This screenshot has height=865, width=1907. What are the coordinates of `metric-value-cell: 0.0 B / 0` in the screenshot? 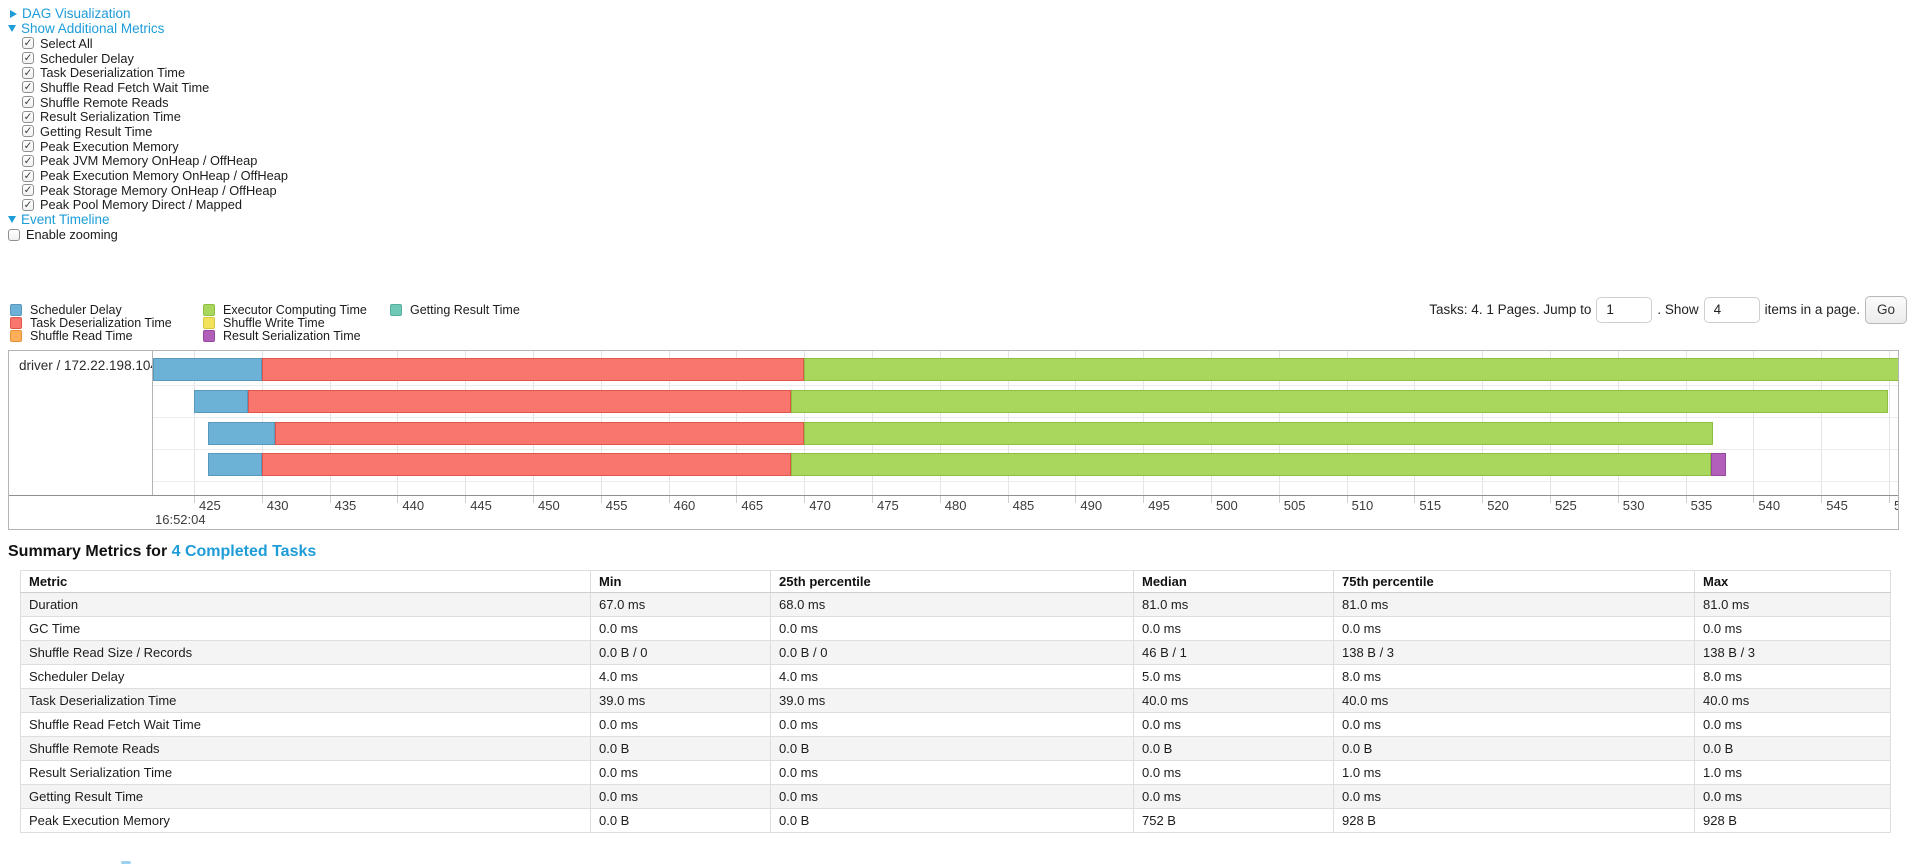 It's located at (680, 652).